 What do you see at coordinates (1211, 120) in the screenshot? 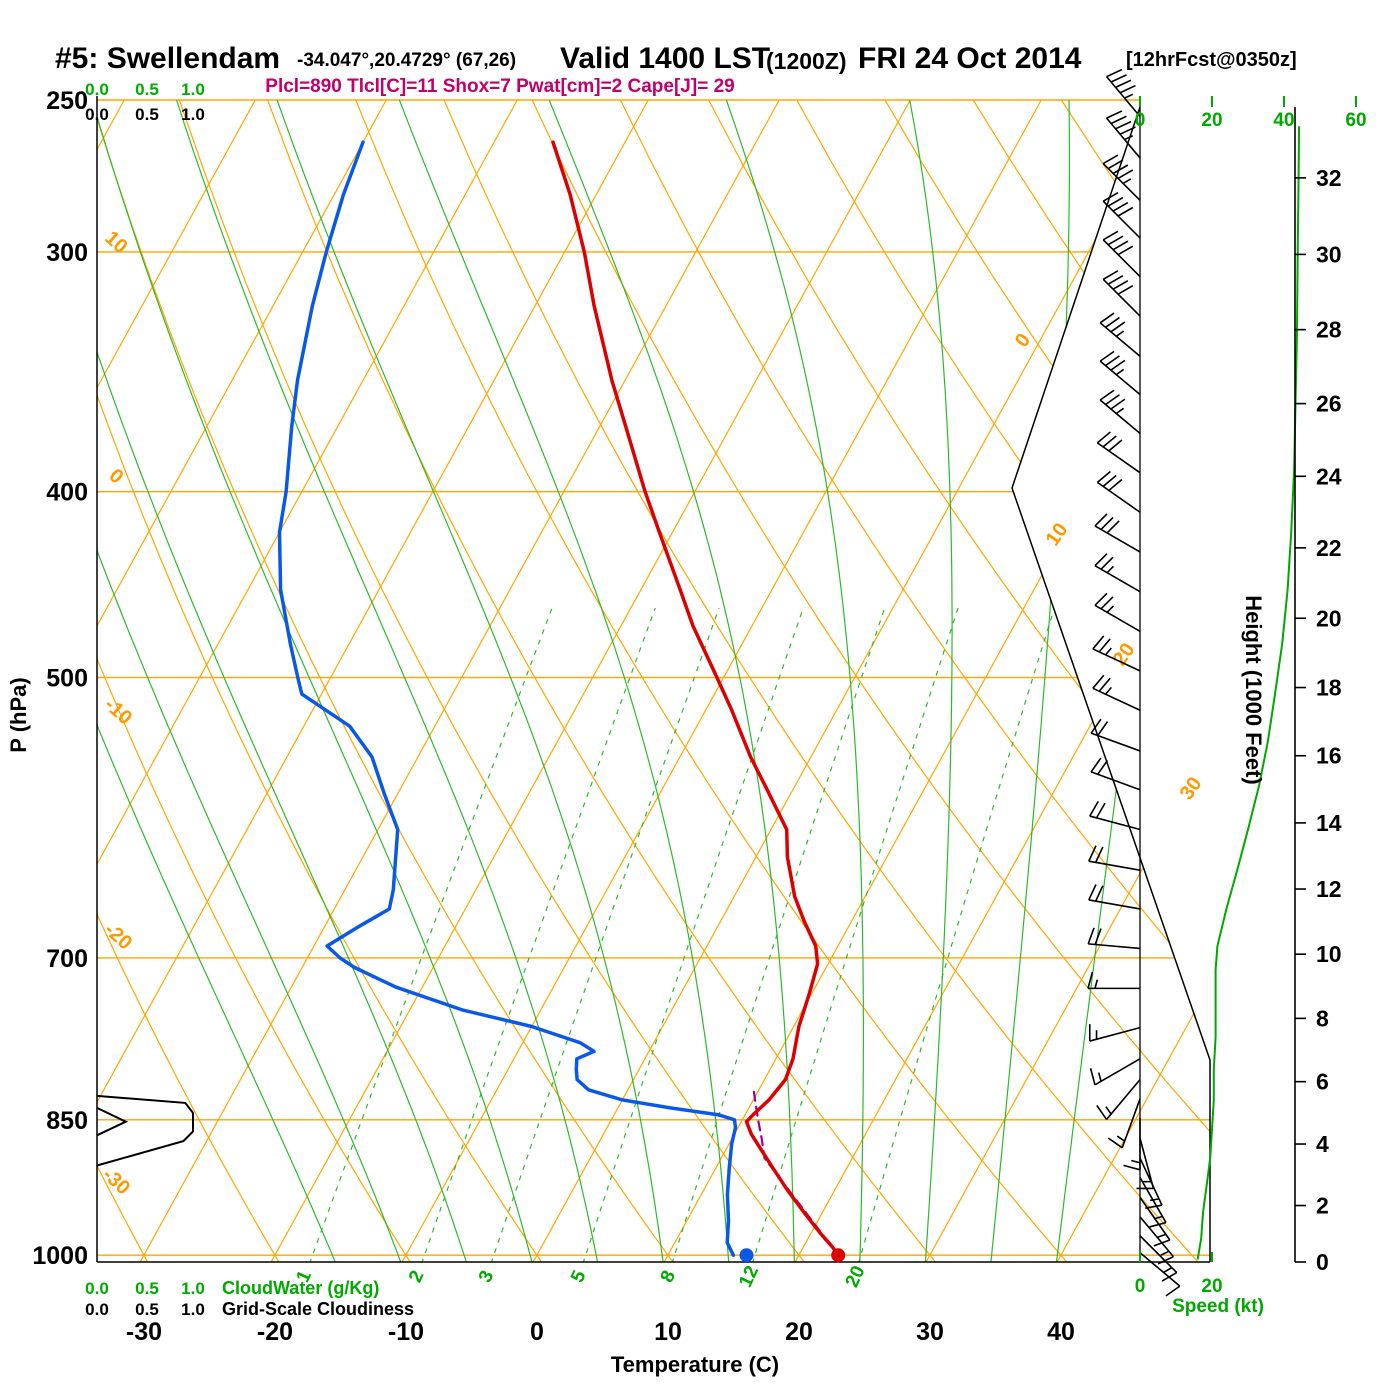
I see `speed-tick-top: 20` at bounding box center [1211, 120].